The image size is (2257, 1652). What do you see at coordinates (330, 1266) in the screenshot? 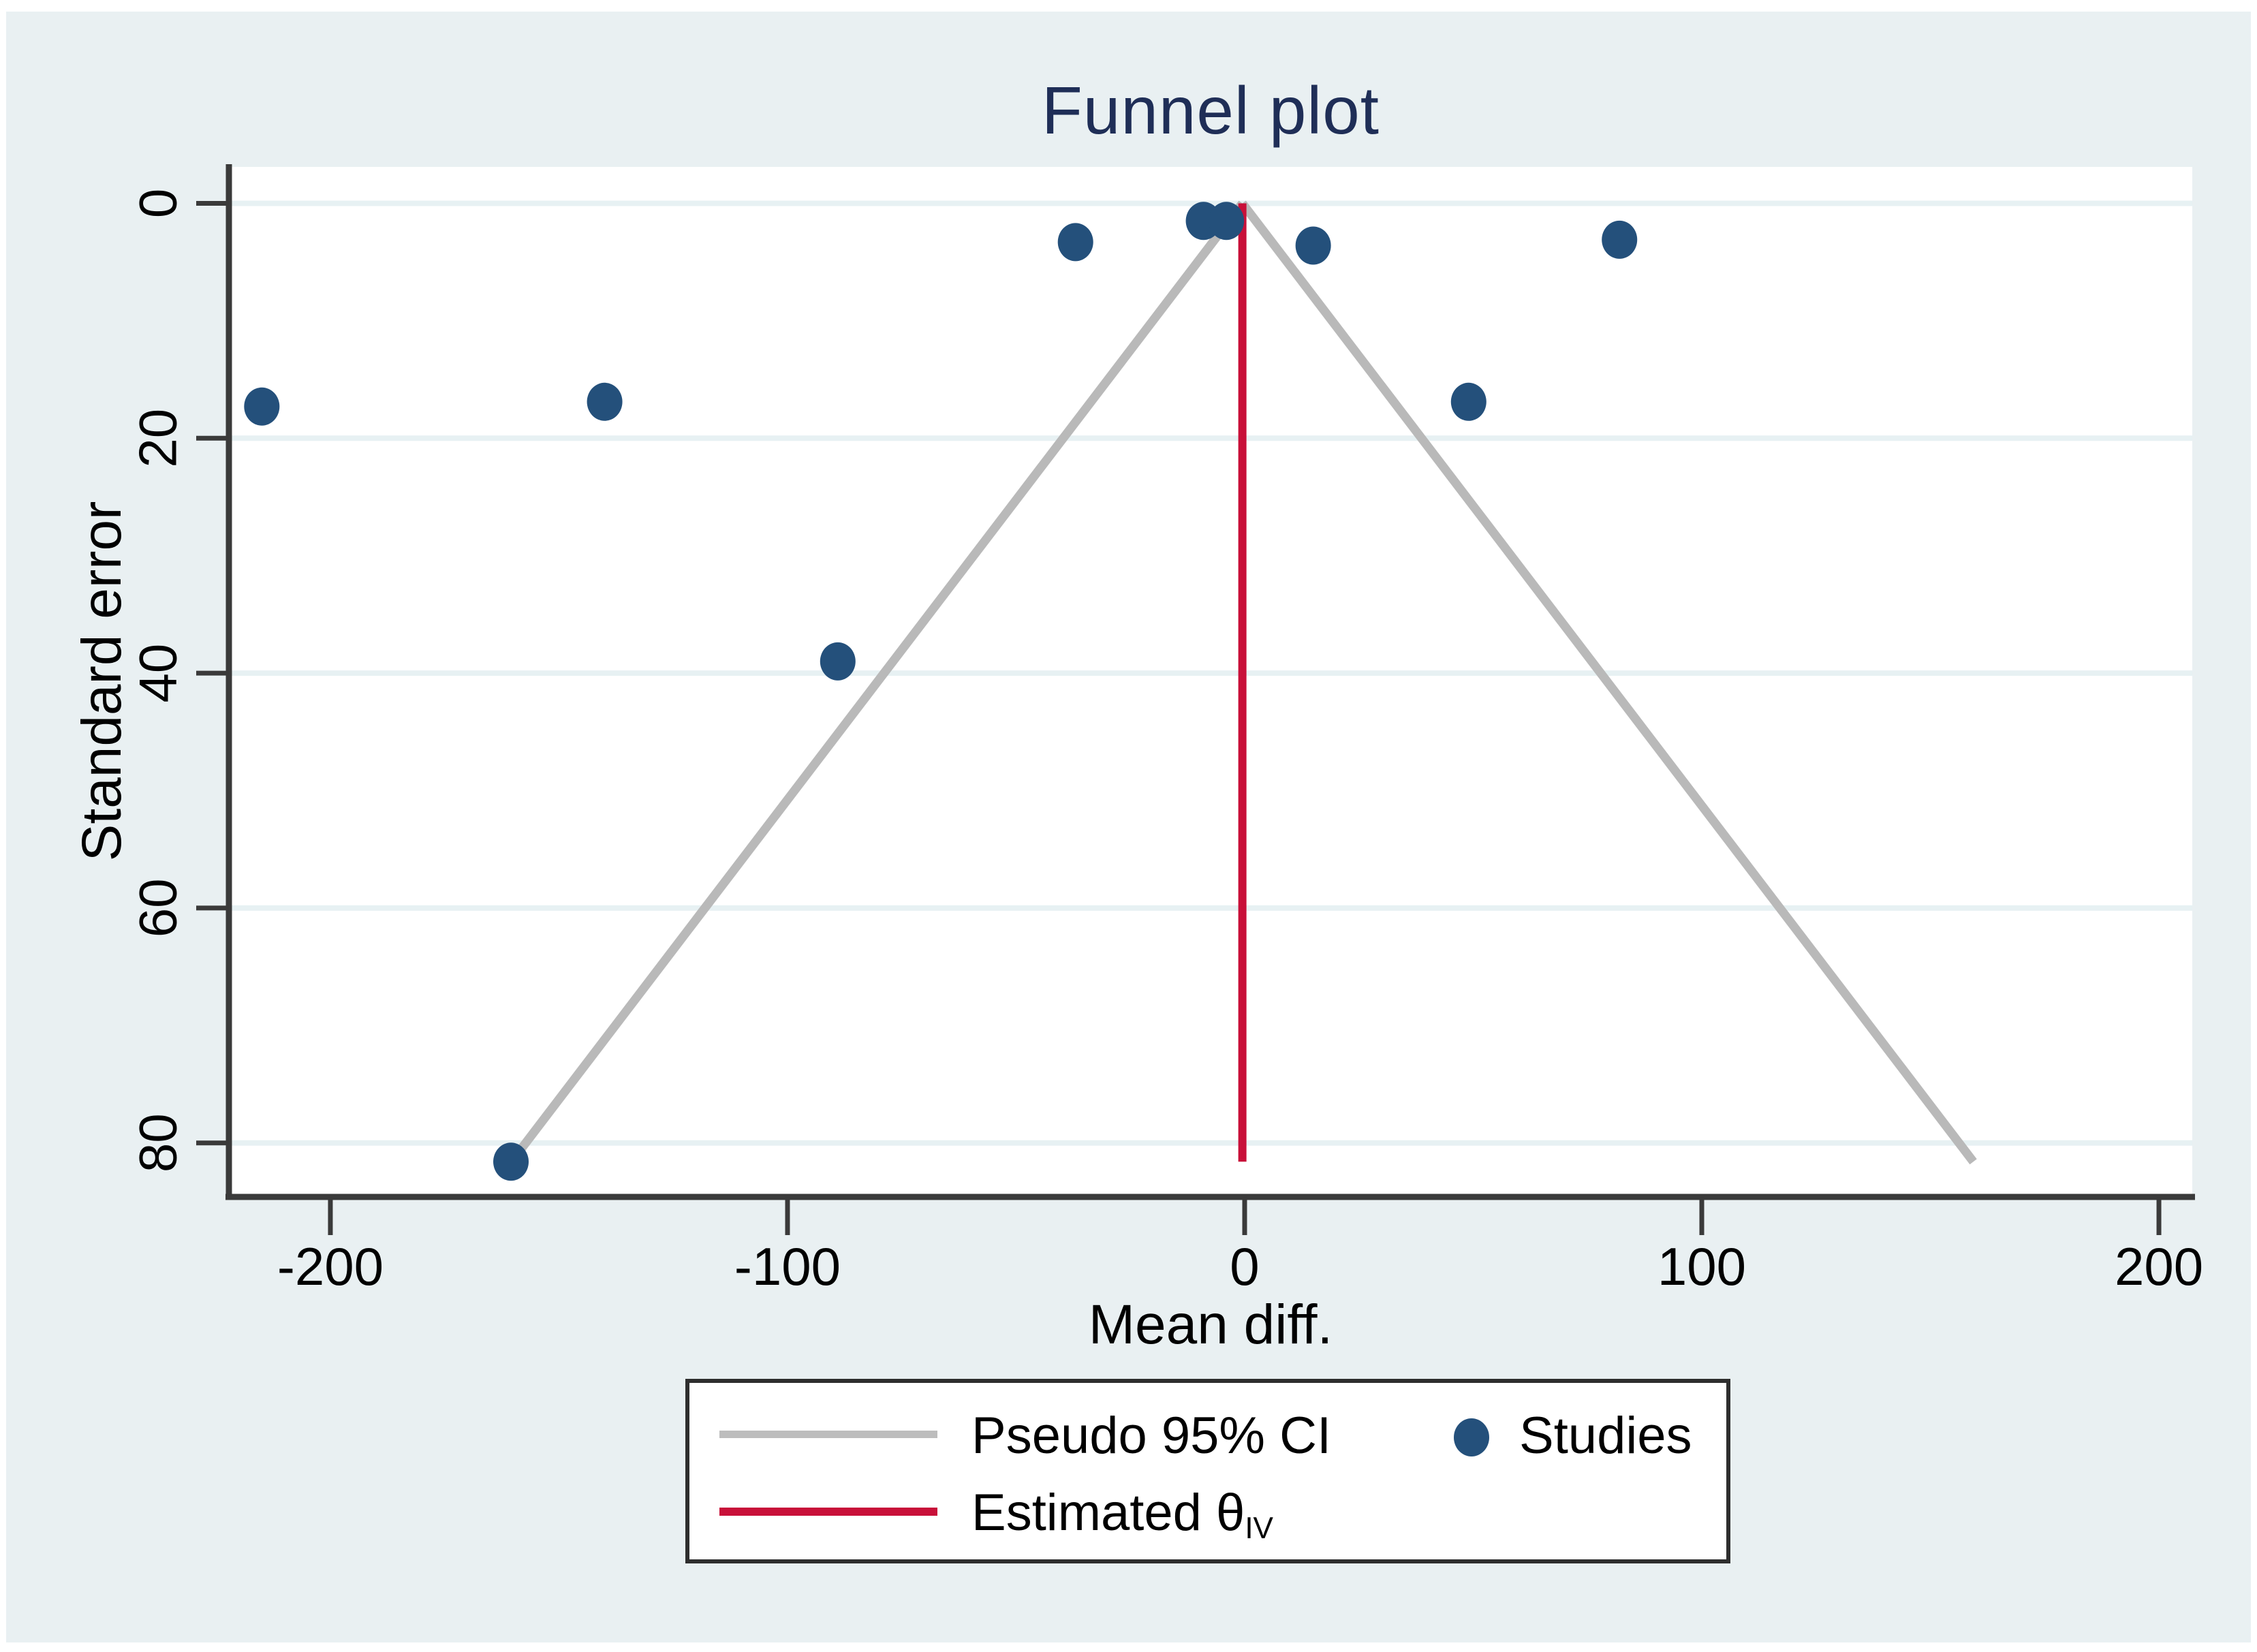
I see `x-tick-label--200: -200` at bounding box center [330, 1266].